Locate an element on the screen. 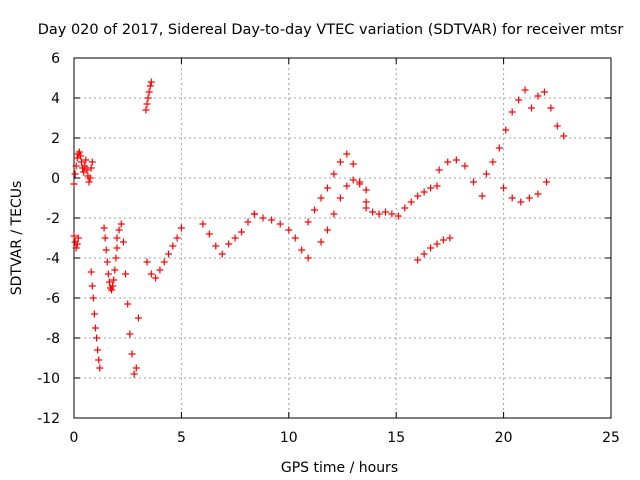 The image size is (640, 480). y-tick-label: 0 is located at coordinates (55, 179).